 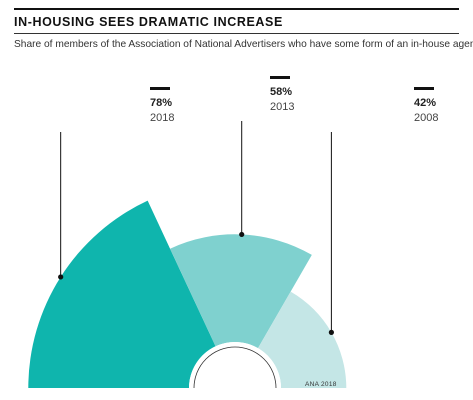 What do you see at coordinates (236, 9) in the screenshot?
I see `top-rule` at bounding box center [236, 9].